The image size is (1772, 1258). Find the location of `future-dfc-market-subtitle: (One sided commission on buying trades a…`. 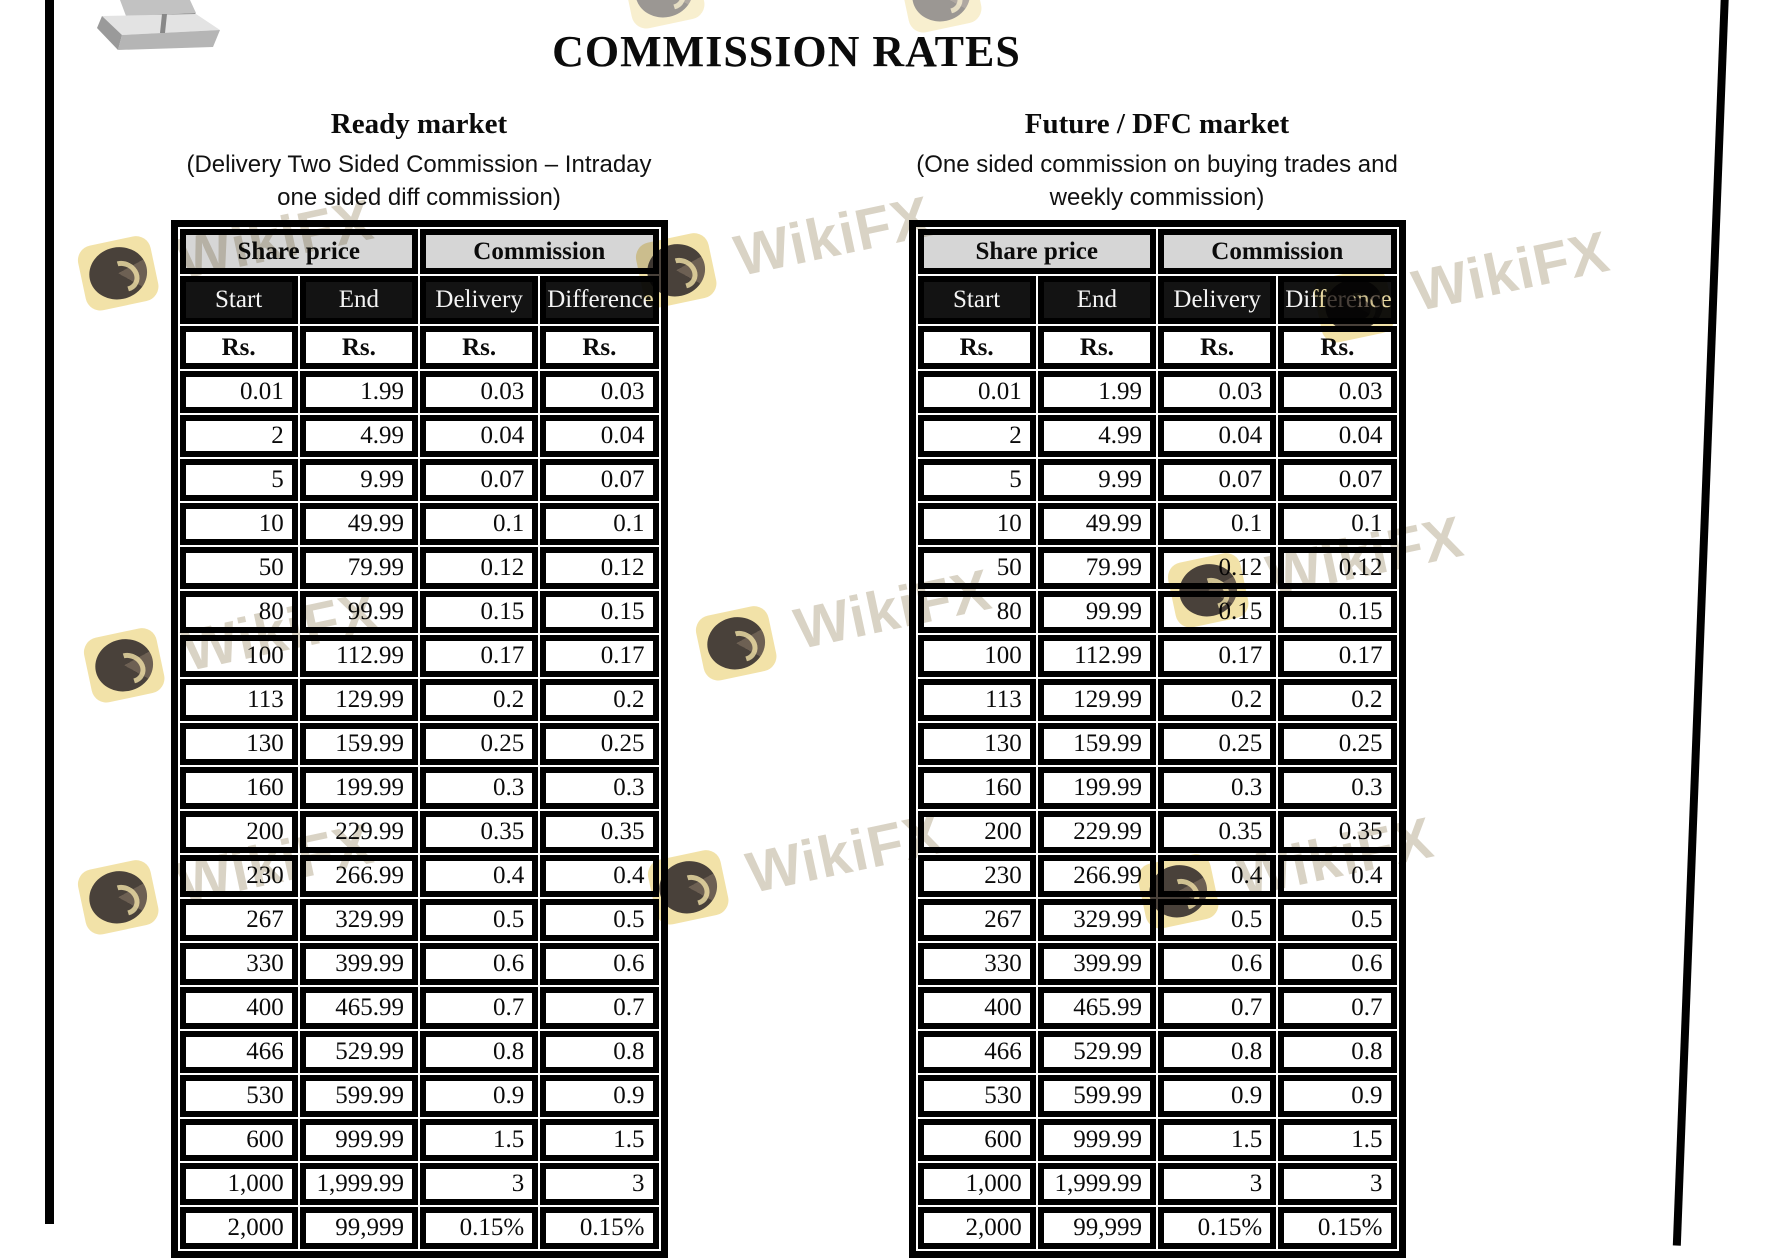

future-dfc-market-subtitle: (One sided commission on buying trades a… is located at coordinates (1157, 181).